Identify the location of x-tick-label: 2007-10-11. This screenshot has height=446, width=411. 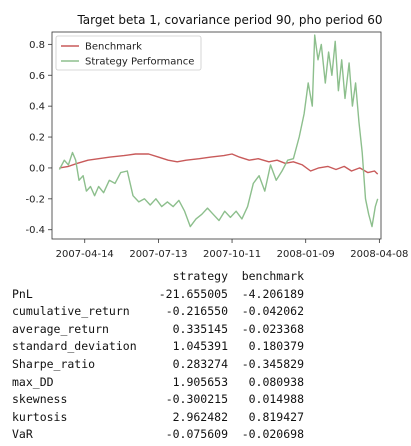
(232, 254).